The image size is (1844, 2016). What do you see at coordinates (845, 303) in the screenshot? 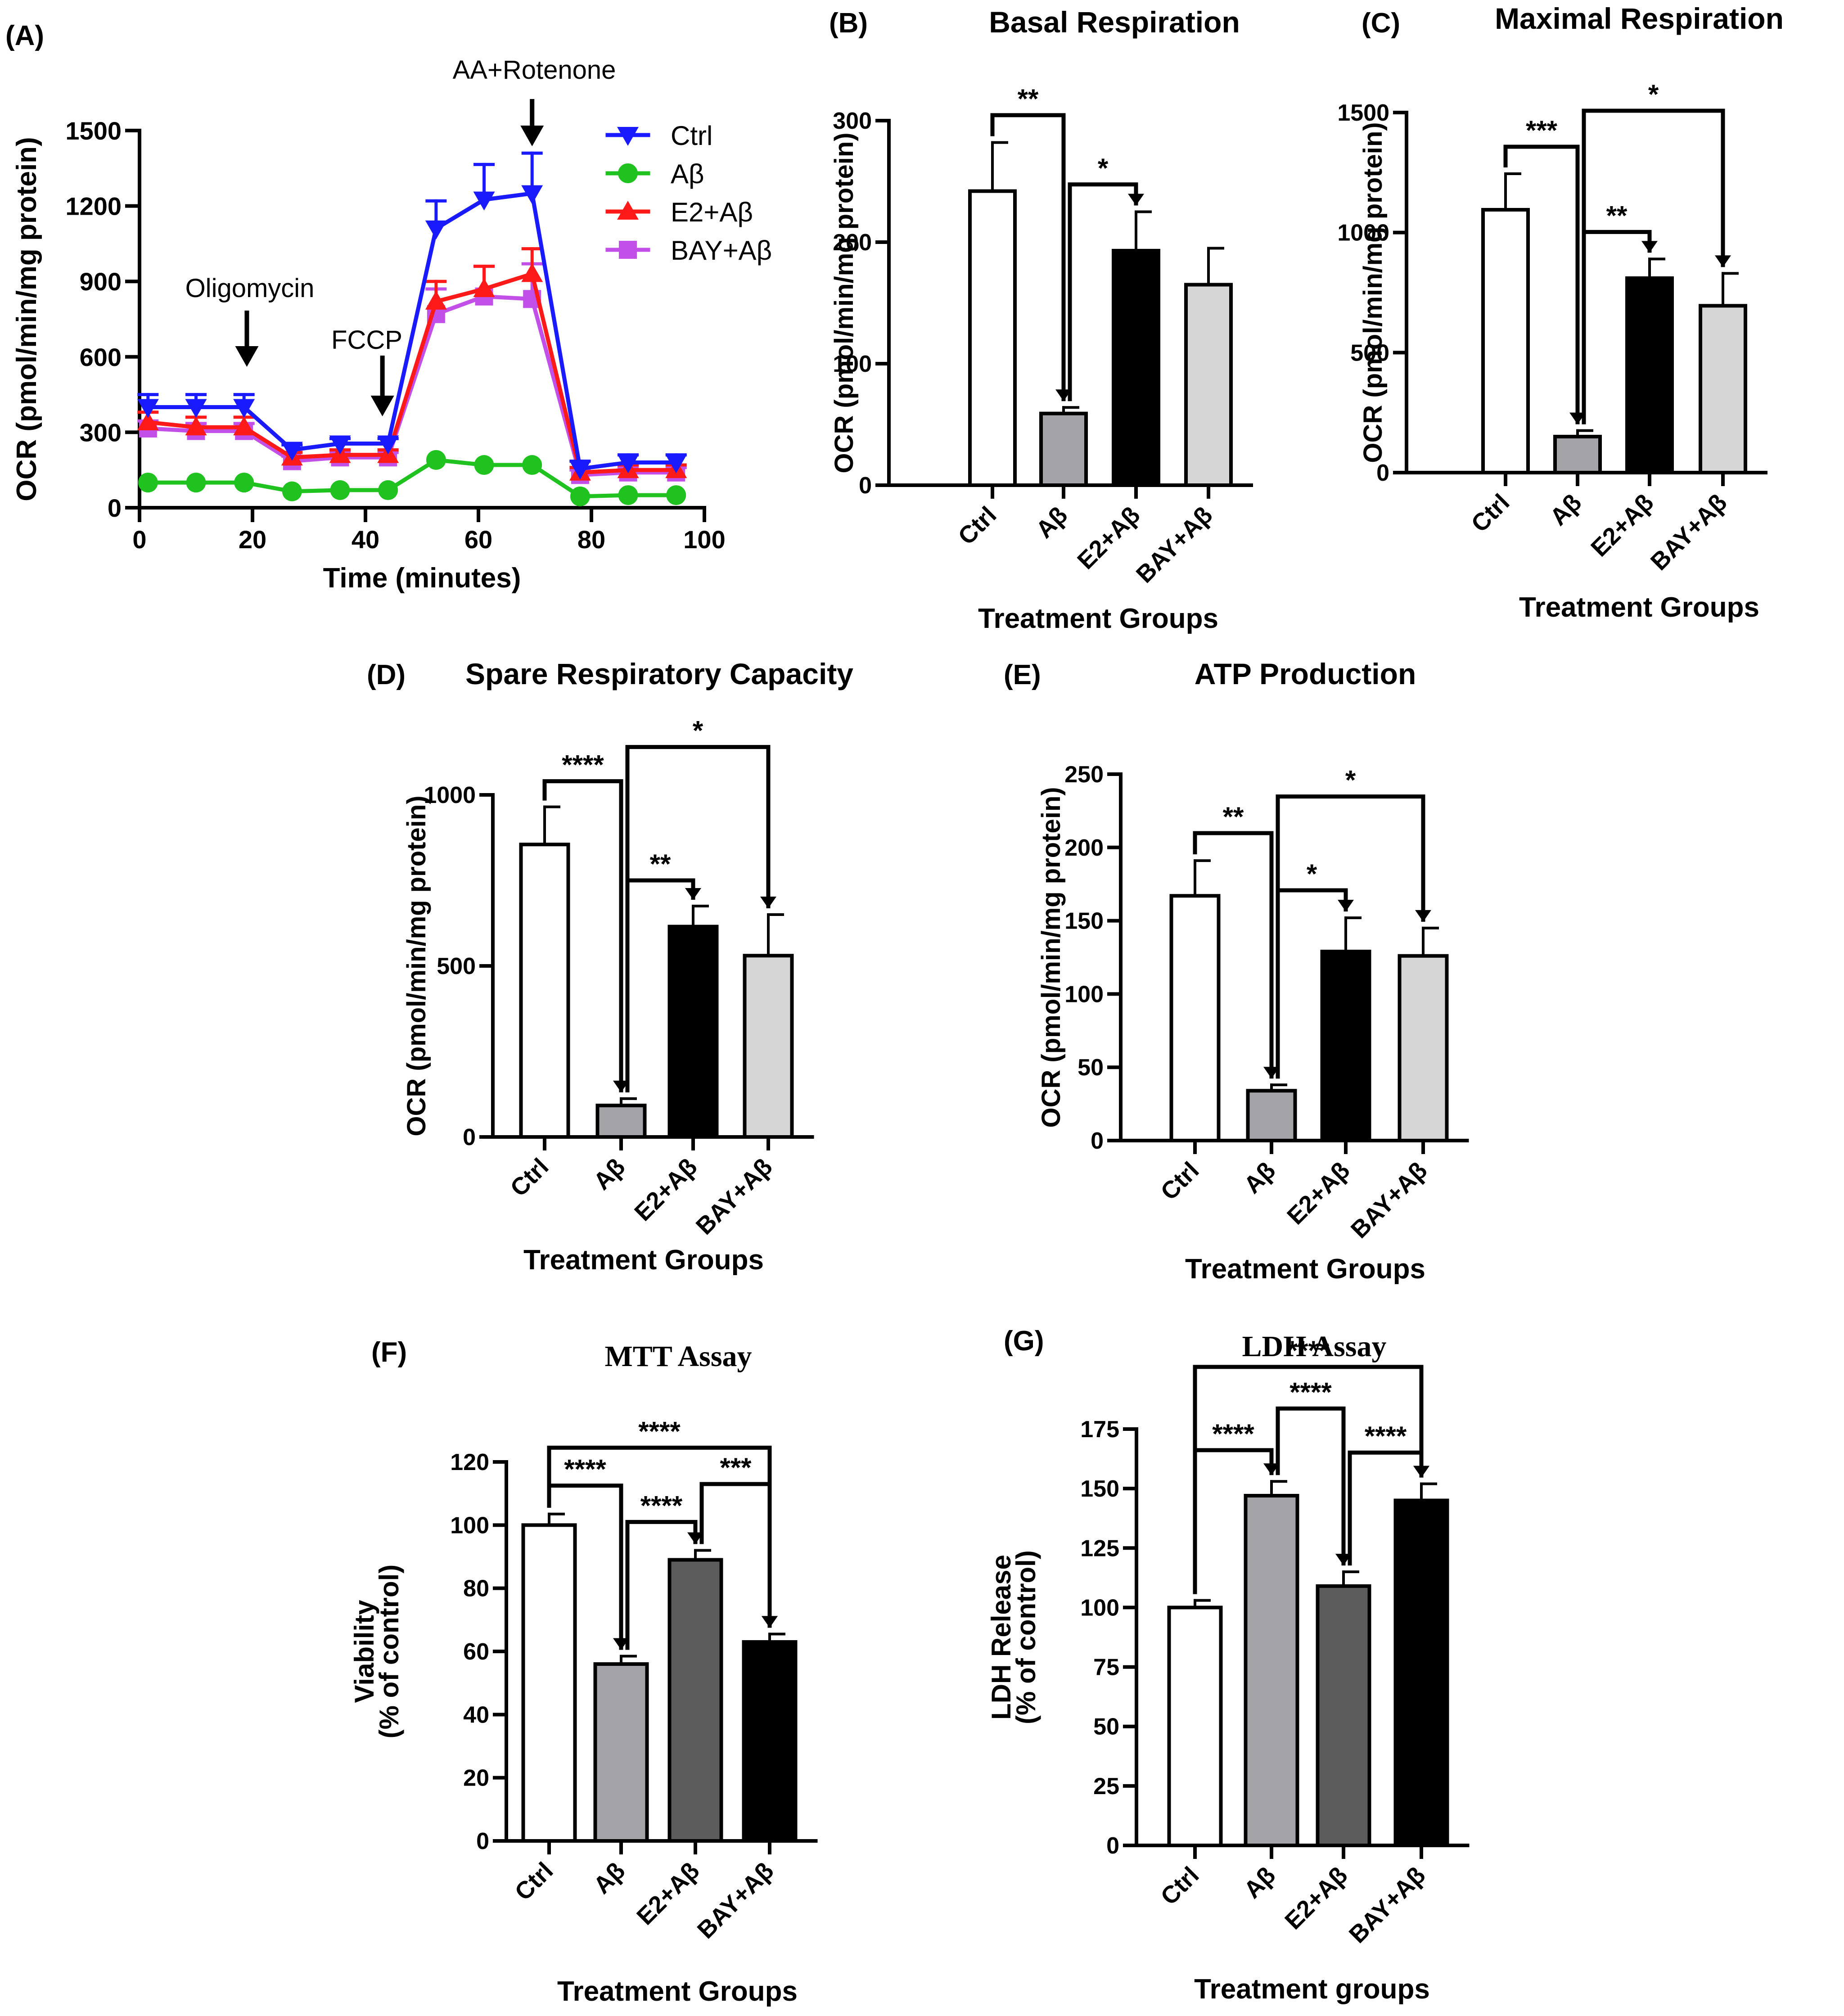
I see `y-axis-label: OCR (pmol/min/mg protein)` at bounding box center [845, 303].